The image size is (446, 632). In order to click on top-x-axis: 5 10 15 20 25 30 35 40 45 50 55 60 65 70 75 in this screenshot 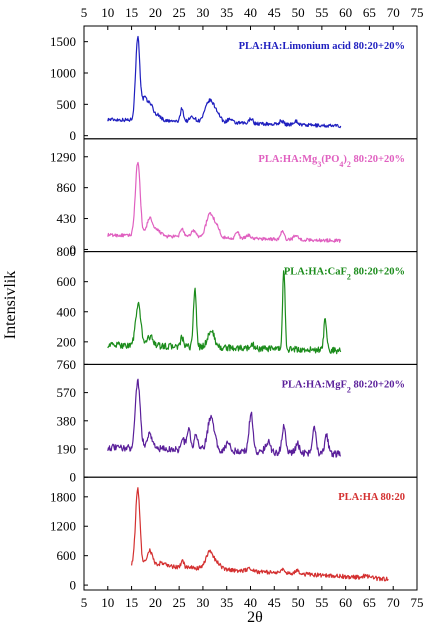, I will do `click(252, 17)`.